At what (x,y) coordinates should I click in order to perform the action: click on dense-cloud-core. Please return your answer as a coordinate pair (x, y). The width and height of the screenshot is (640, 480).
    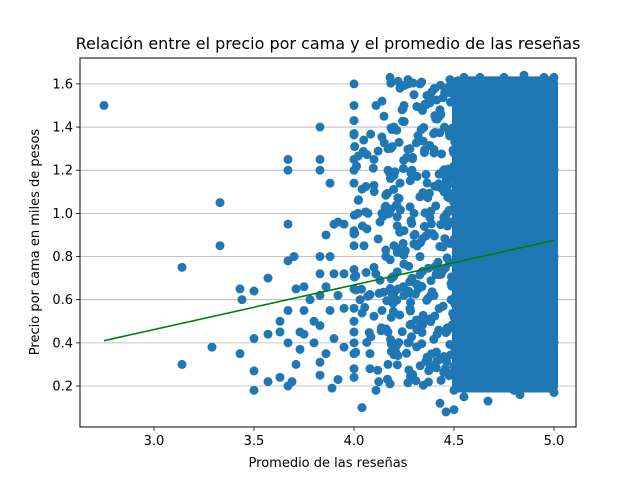
    Looking at the image, I should click on (505, 234).